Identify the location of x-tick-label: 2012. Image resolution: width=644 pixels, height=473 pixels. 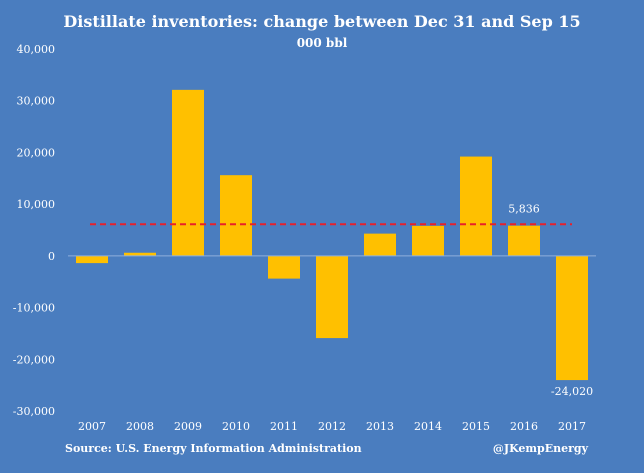
(332, 426).